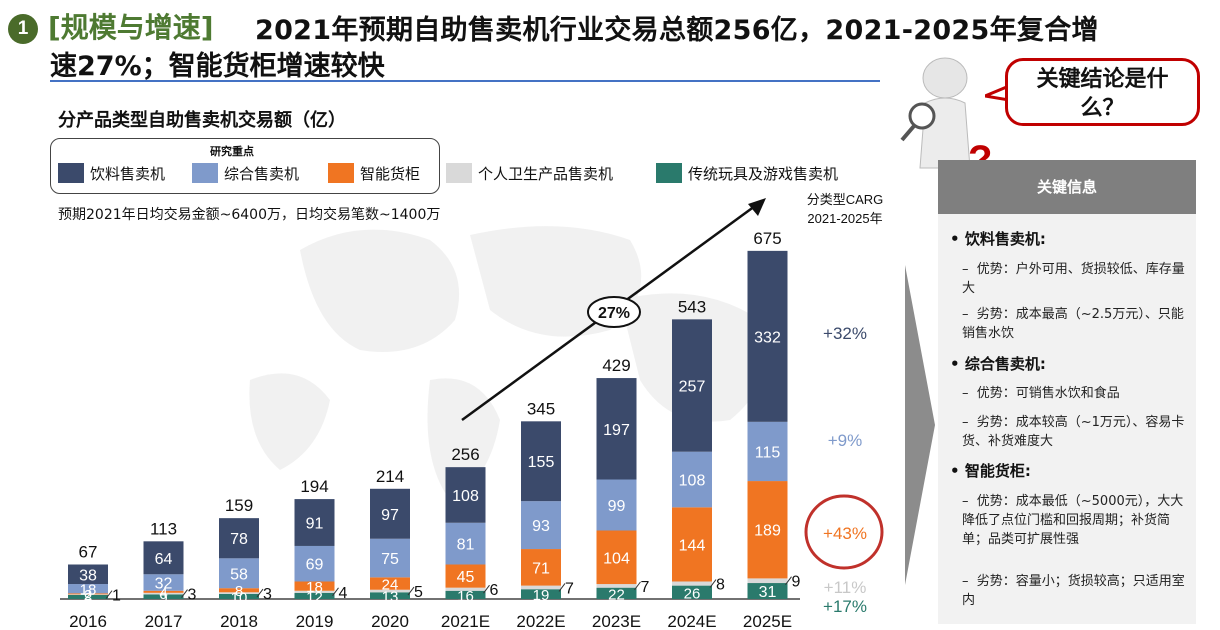 The width and height of the screenshot is (1220, 630). What do you see at coordinates (459, 173) in the screenshot?
I see `legend-swatch-hygiene` at bounding box center [459, 173].